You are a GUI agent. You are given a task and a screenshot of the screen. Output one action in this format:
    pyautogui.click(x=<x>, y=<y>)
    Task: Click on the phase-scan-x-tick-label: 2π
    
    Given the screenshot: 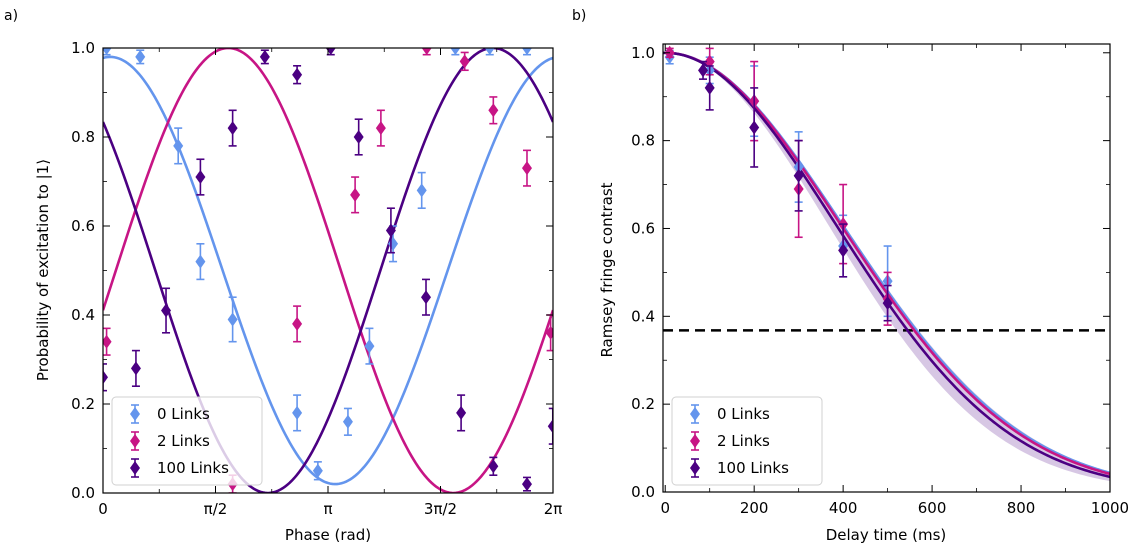 What is the action you would take?
    pyautogui.click(x=553, y=509)
    